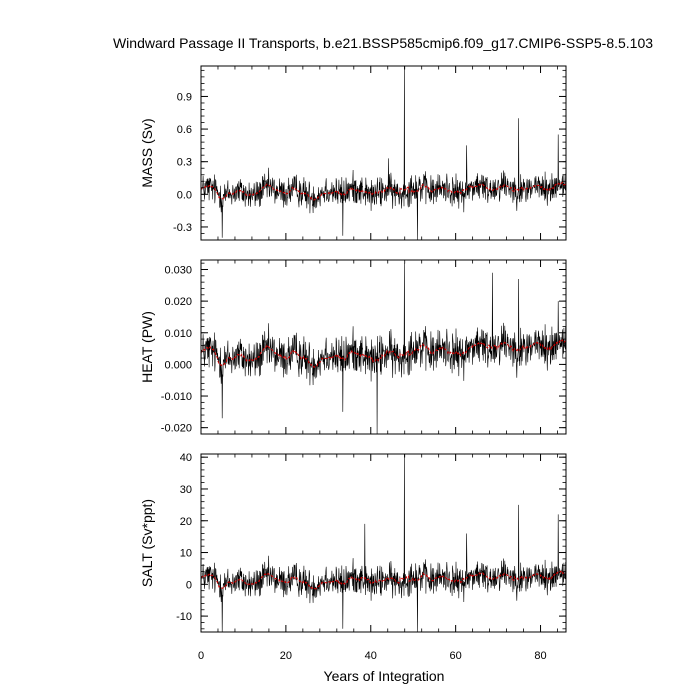  I want to click on salt-y-axis-label: SALT (Sv*ppt), so click(147, 543).